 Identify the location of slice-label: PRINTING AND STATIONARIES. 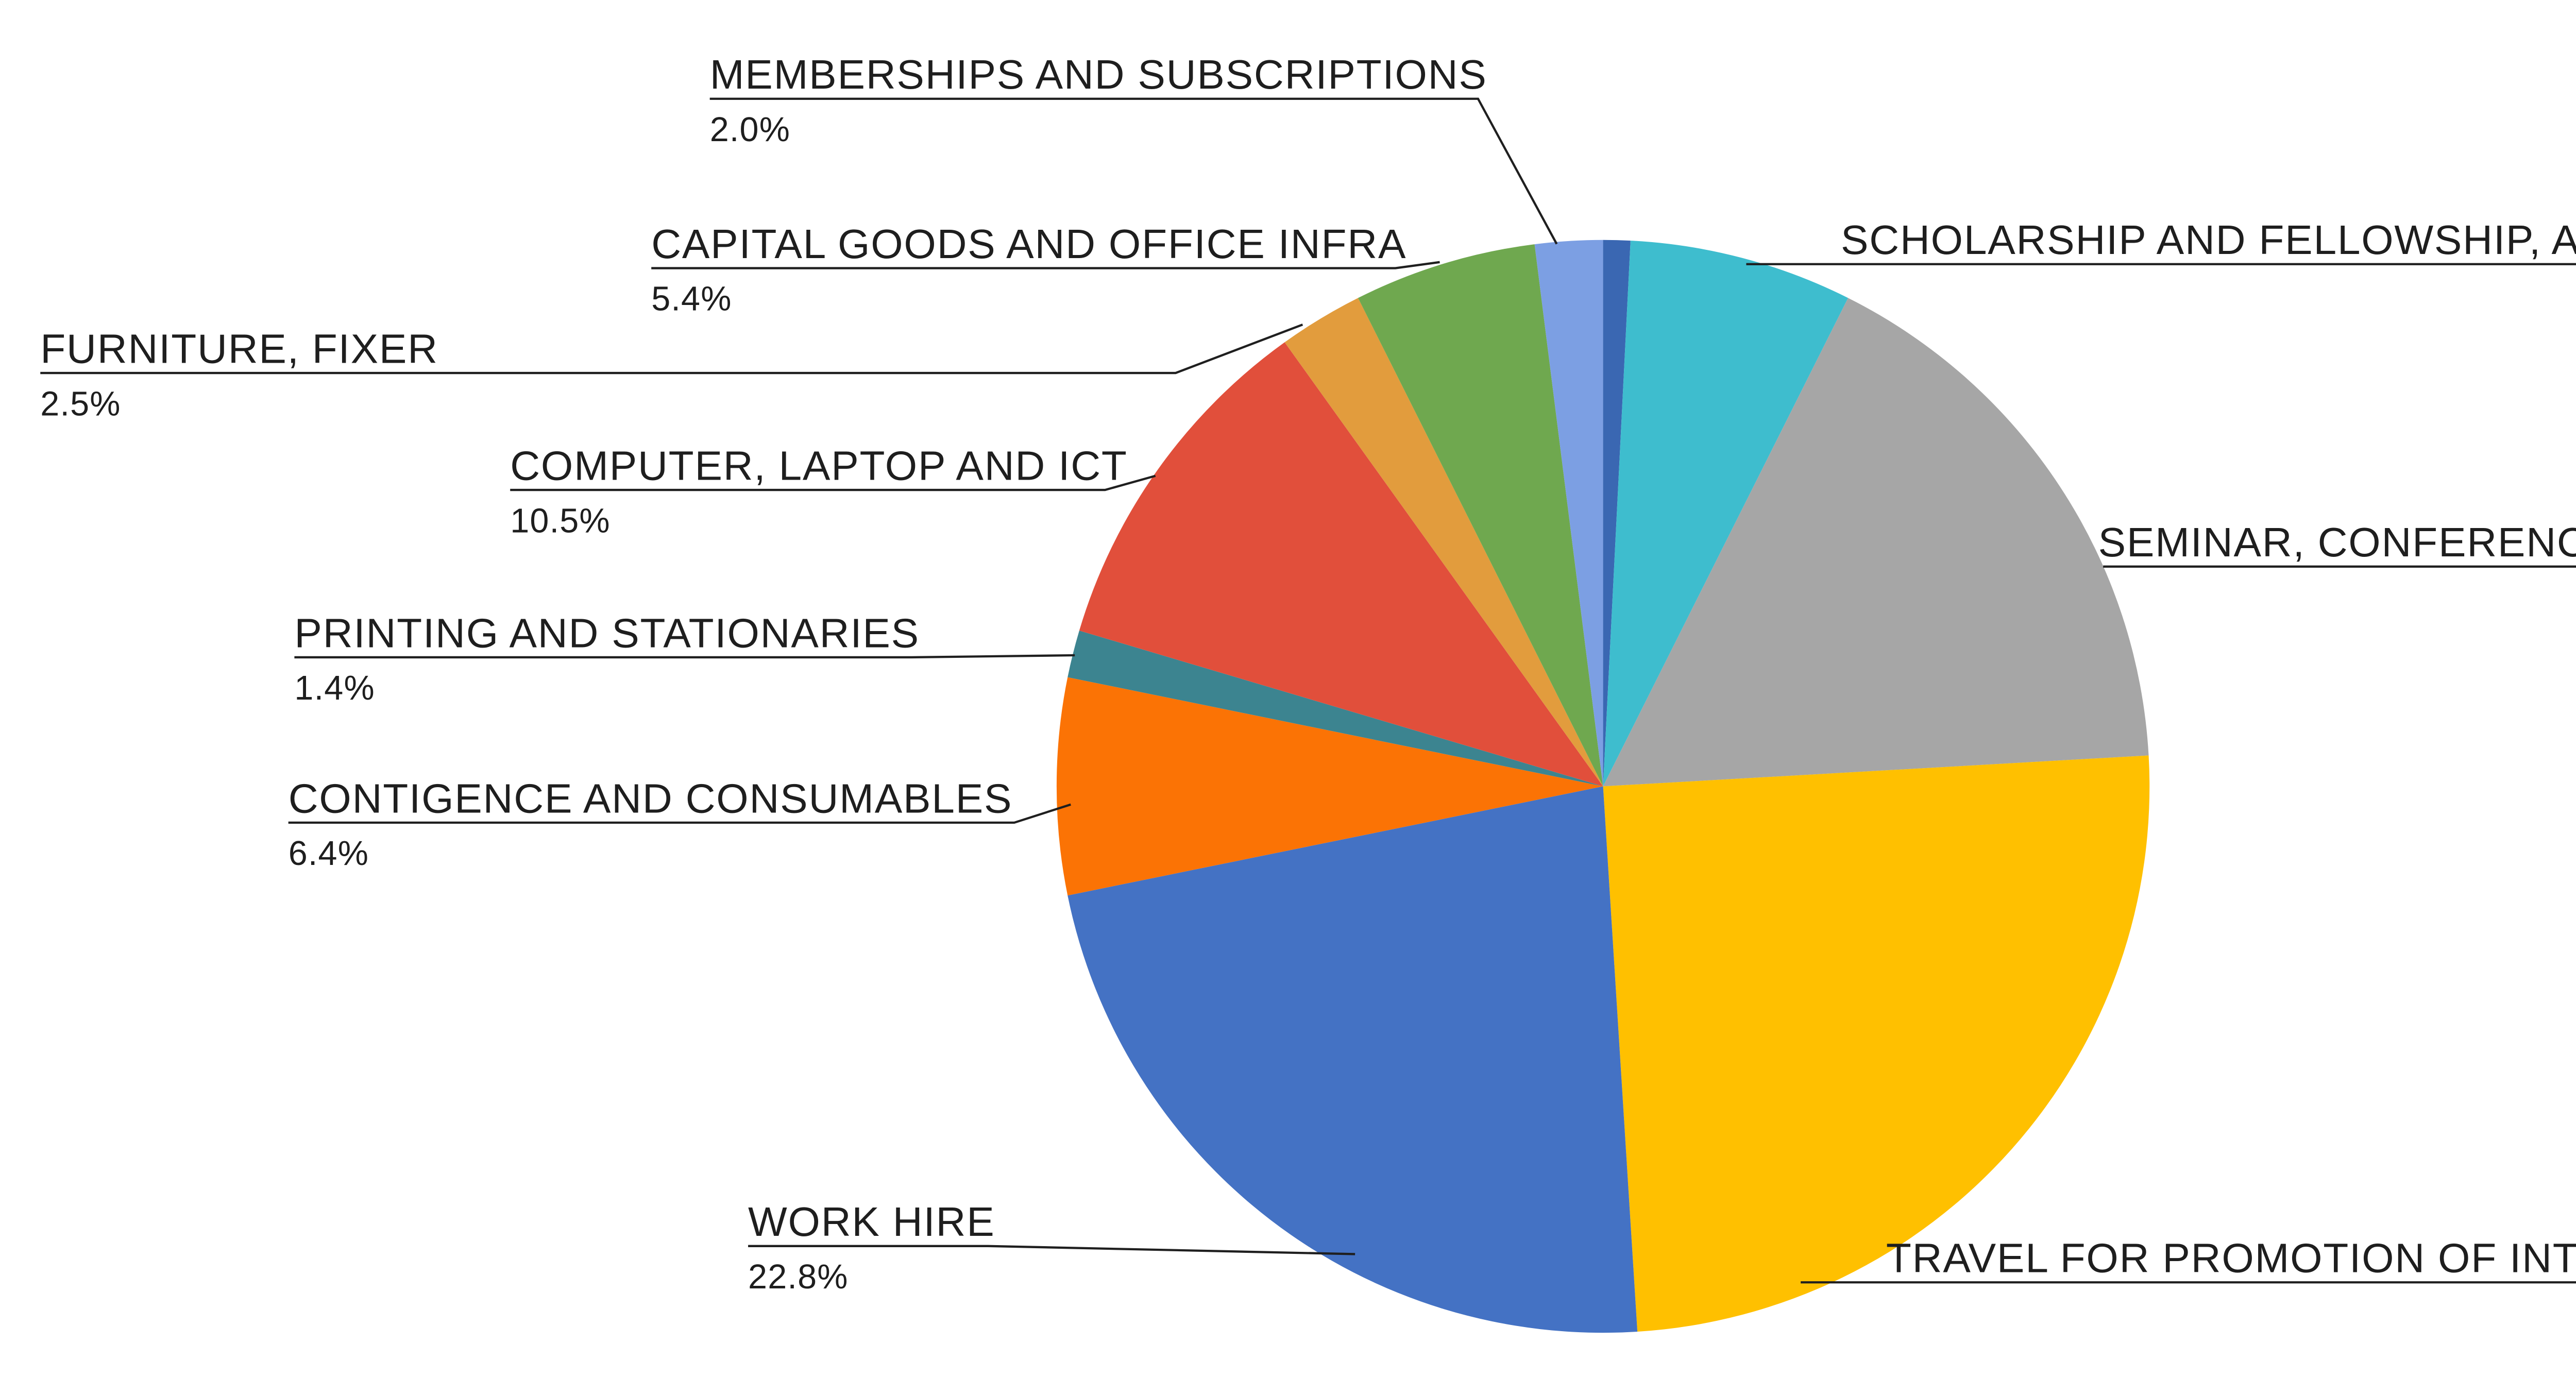
(607, 633).